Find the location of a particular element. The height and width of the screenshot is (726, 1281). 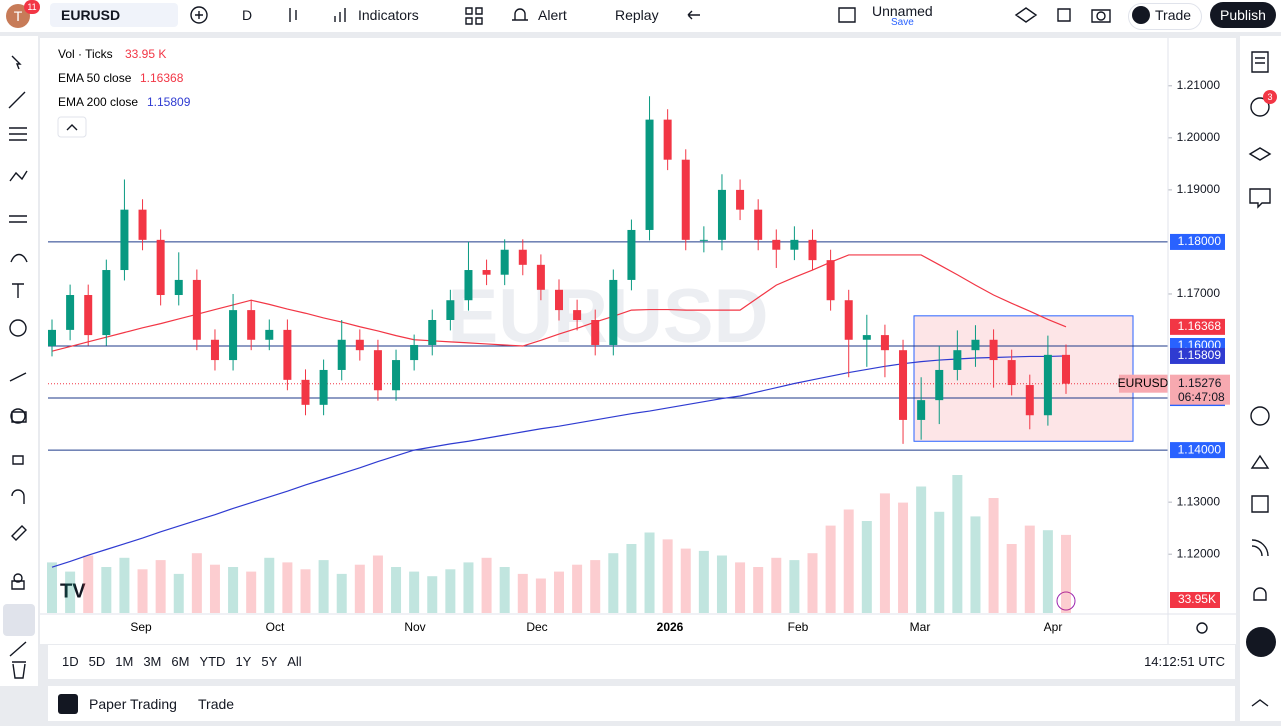

trade-button: Trade is located at coordinates (1173, 15).